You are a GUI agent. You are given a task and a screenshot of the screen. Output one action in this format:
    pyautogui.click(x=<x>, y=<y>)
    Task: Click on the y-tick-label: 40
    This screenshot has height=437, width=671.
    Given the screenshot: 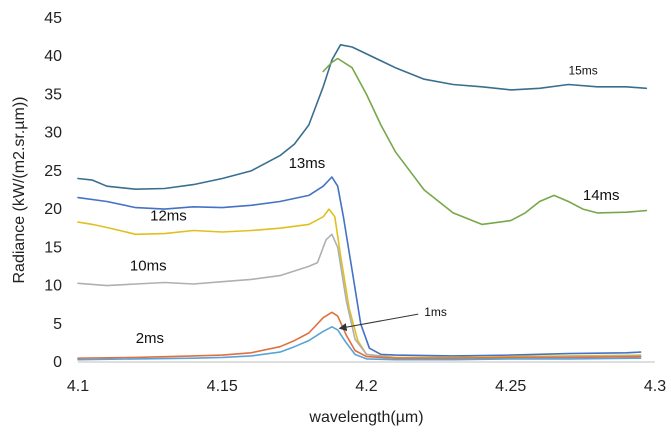 What is the action you would take?
    pyautogui.click(x=53, y=56)
    